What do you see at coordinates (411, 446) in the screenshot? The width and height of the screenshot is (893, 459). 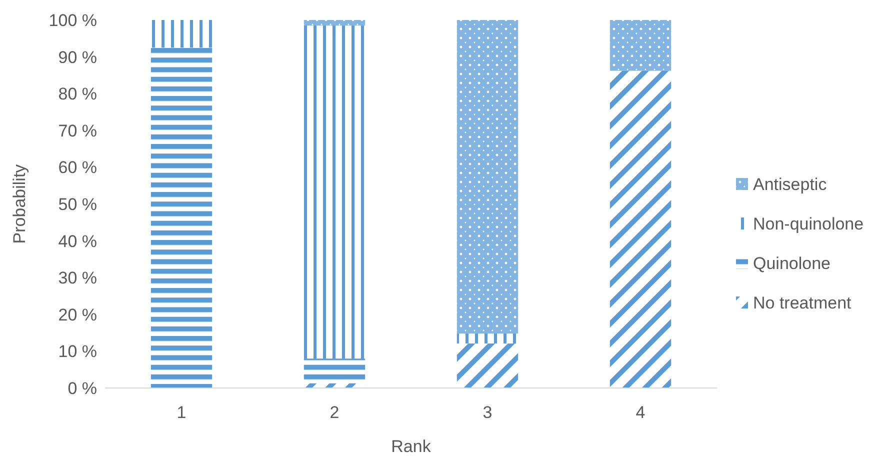 I see `x-axis-title: Rank` at bounding box center [411, 446].